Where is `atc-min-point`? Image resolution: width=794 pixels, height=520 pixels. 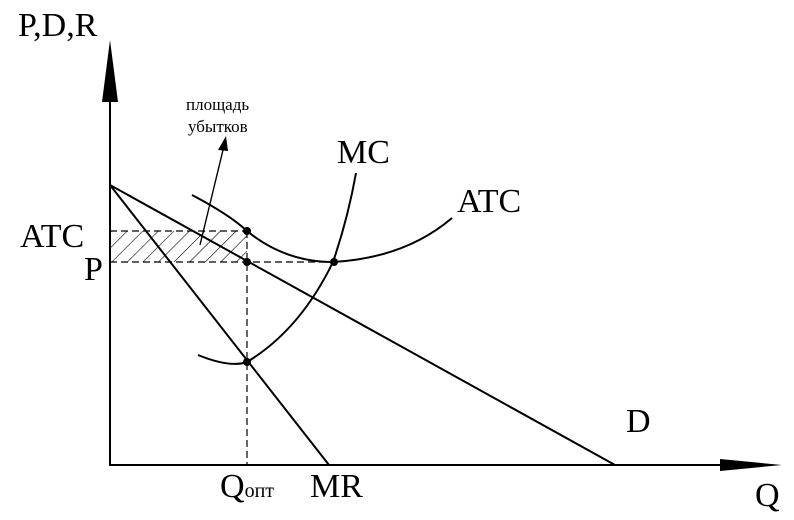
atc-min-point is located at coordinates (334, 262).